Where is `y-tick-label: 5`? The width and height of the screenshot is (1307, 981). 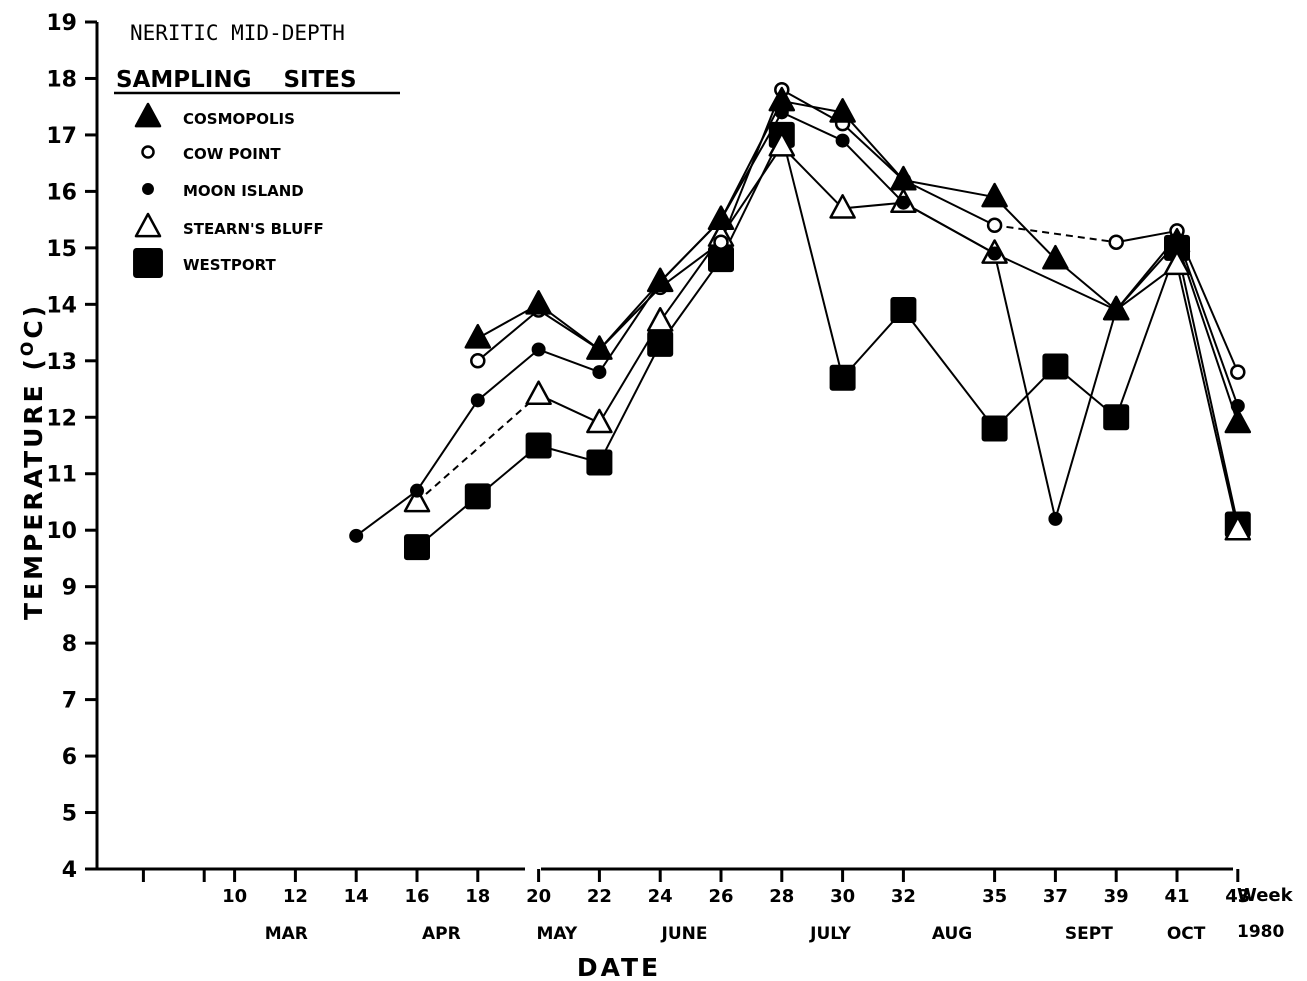
y-tick-label: 5 is located at coordinates (69, 814).